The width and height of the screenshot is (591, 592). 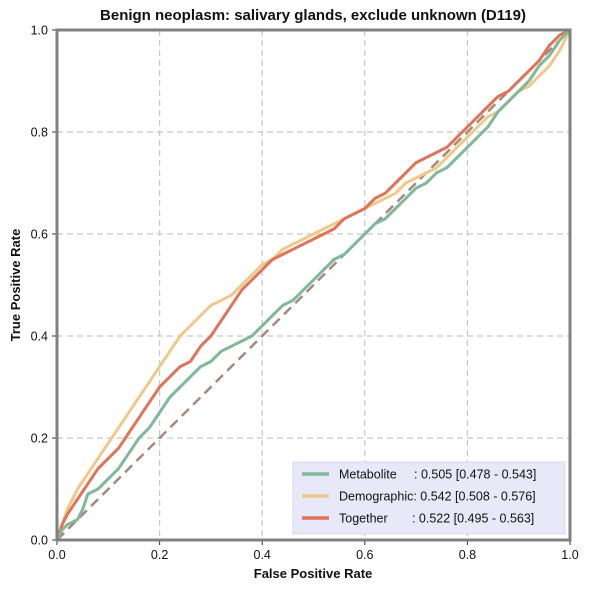 What do you see at coordinates (39, 337) in the screenshot?
I see `y-tick-label: 0.4` at bounding box center [39, 337].